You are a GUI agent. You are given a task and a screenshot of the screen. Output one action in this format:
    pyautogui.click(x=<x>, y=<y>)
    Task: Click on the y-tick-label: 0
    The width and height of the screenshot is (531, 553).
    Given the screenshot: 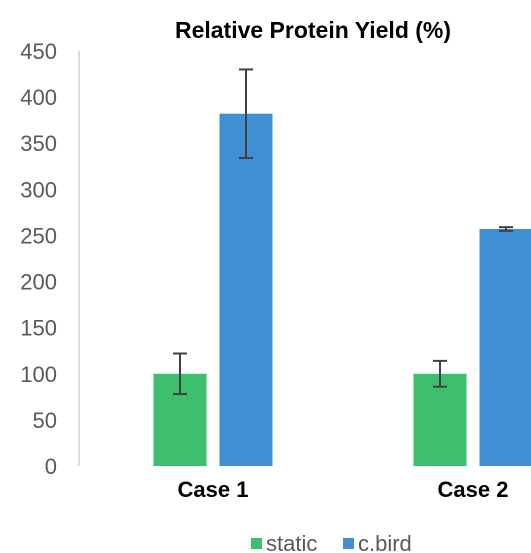 What is the action you would take?
    pyautogui.click(x=51, y=466)
    